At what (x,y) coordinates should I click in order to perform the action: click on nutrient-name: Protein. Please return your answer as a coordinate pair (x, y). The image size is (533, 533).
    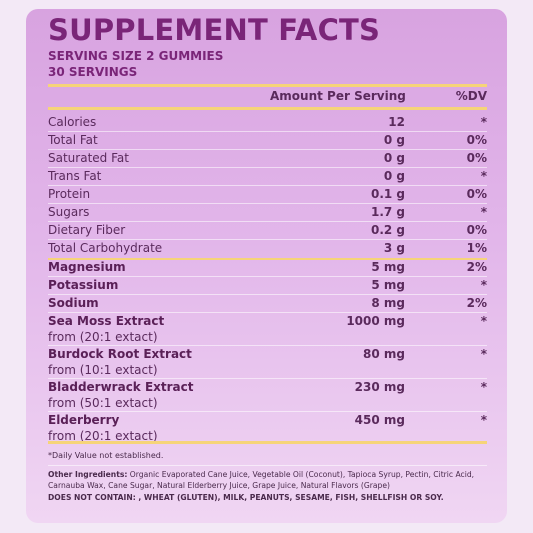
    Looking at the image, I should click on (69, 194).